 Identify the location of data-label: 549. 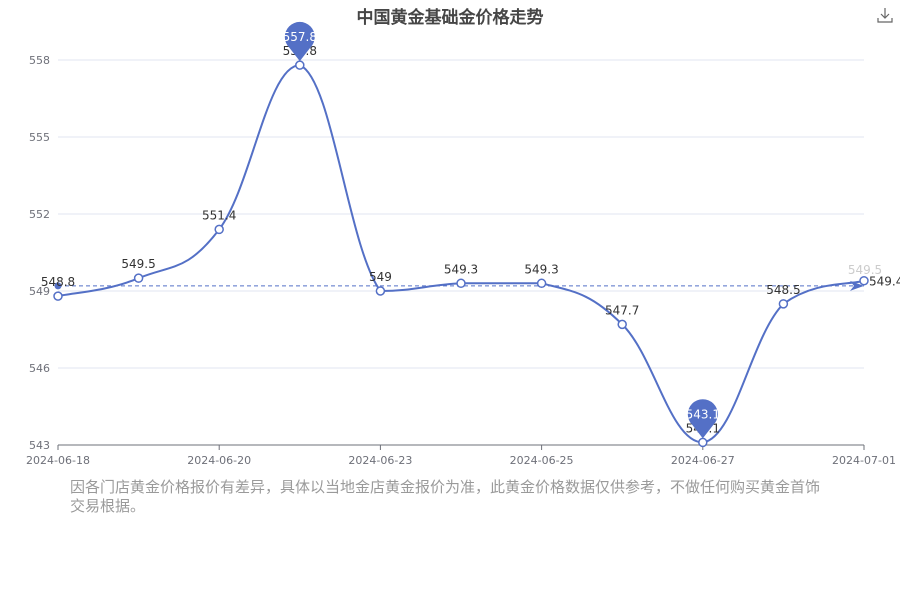
(380, 277).